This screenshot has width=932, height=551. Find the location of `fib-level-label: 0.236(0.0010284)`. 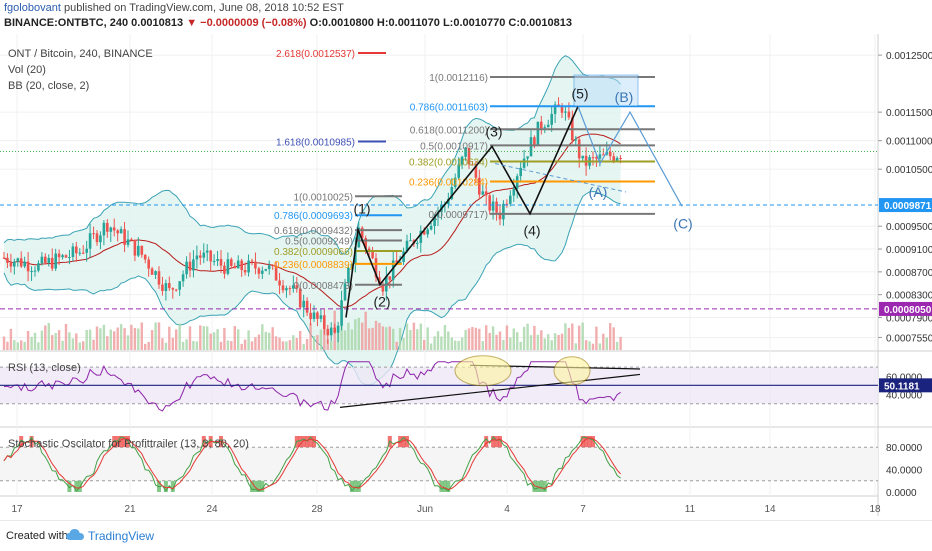

fib-level-label: 0.236(0.0010284) is located at coordinates (448, 183).